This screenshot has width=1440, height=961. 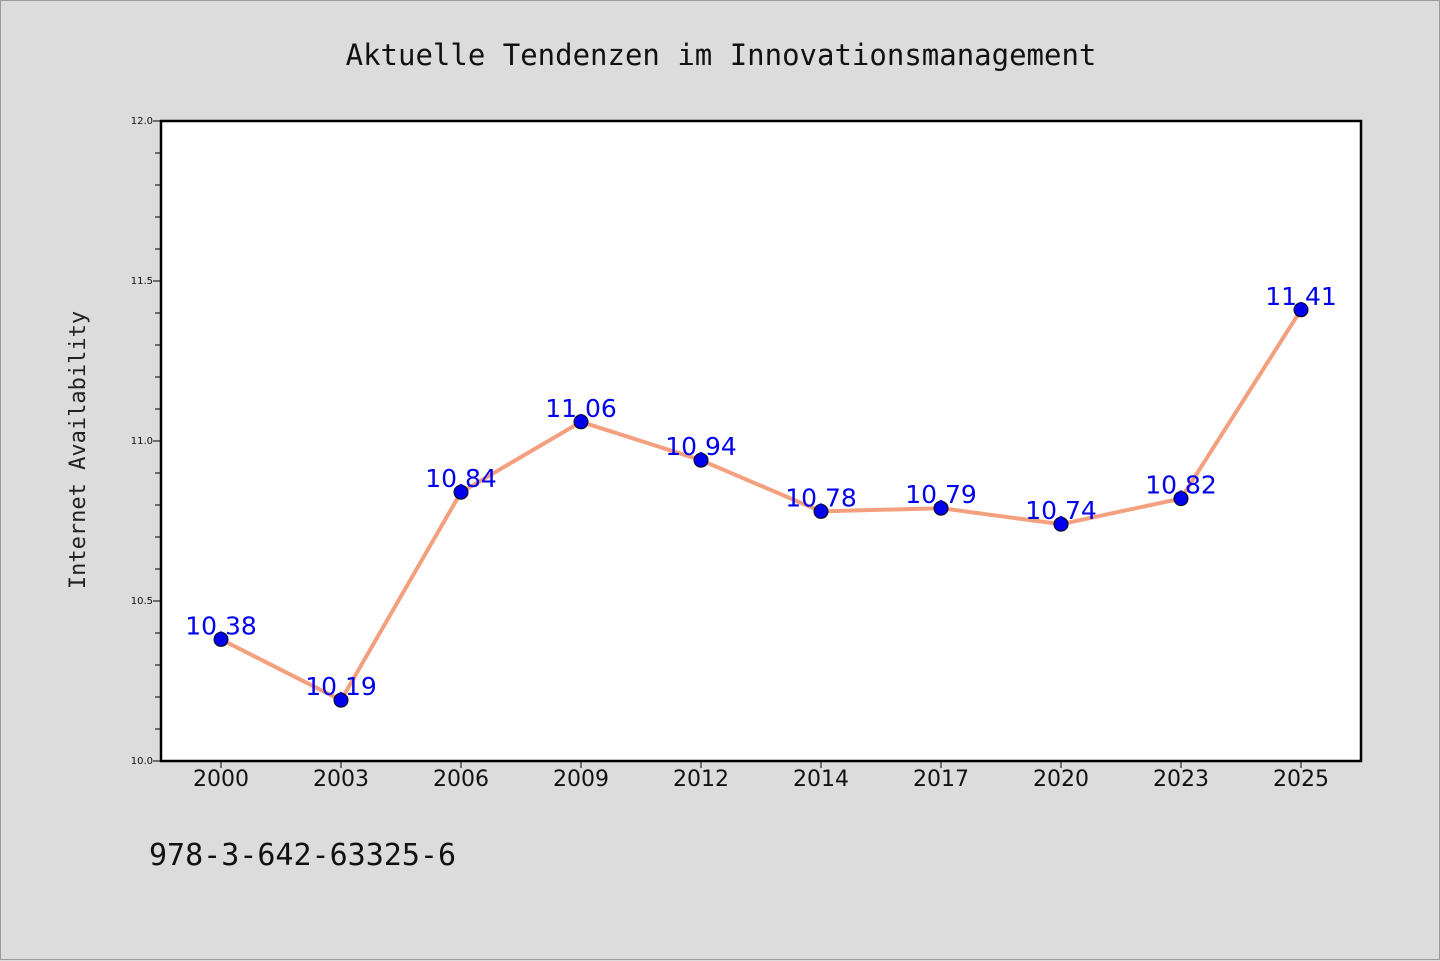 What do you see at coordinates (302, 855) in the screenshot?
I see `isbn-annotation: 978-3-642-63325-6` at bounding box center [302, 855].